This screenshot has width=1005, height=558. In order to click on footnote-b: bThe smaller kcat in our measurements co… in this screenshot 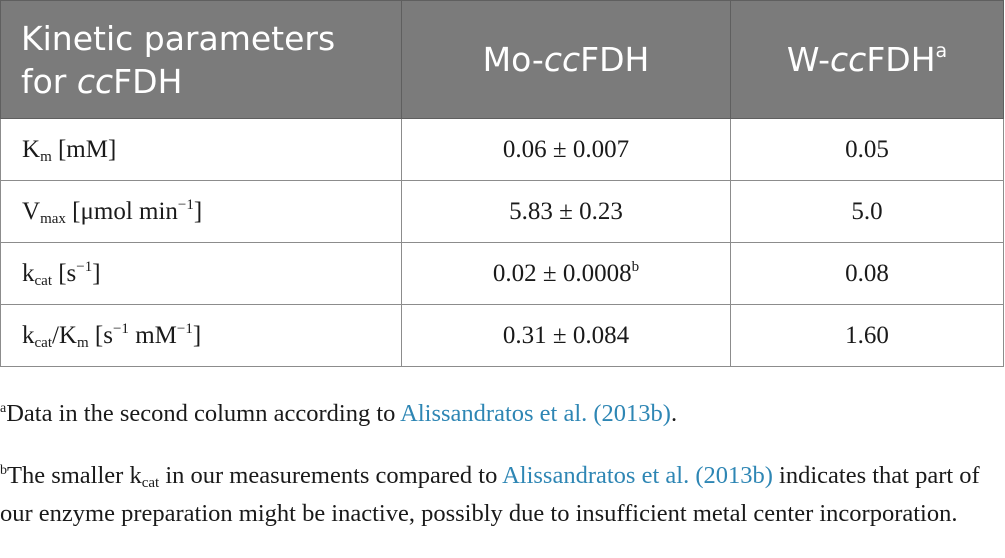, I will do `click(502, 495)`.